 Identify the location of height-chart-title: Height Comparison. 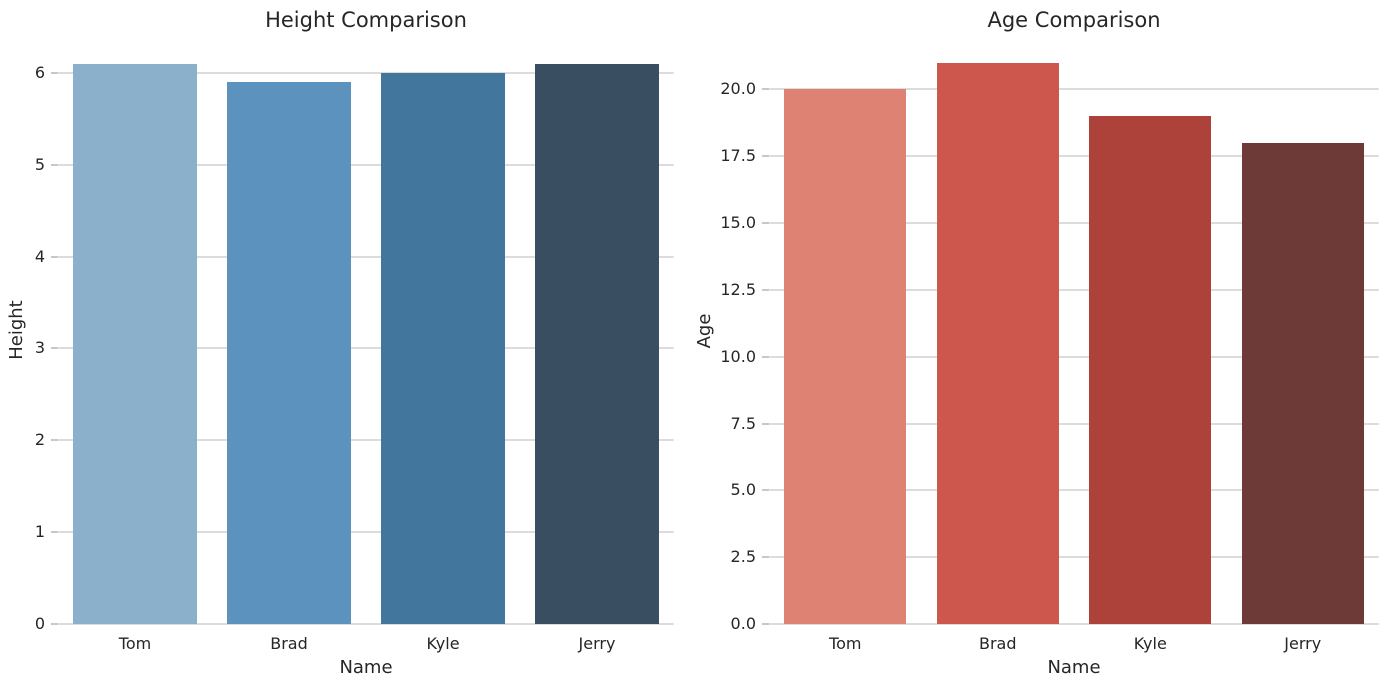
(366, 20).